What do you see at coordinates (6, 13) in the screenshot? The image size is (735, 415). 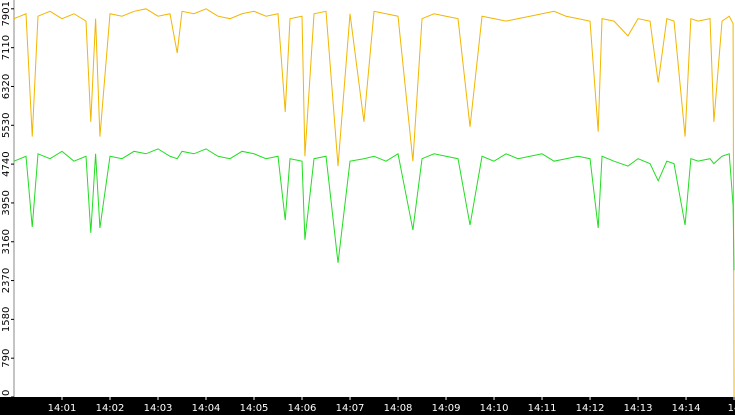 I see `y-tick-label: 7901` at bounding box center [6, 13].